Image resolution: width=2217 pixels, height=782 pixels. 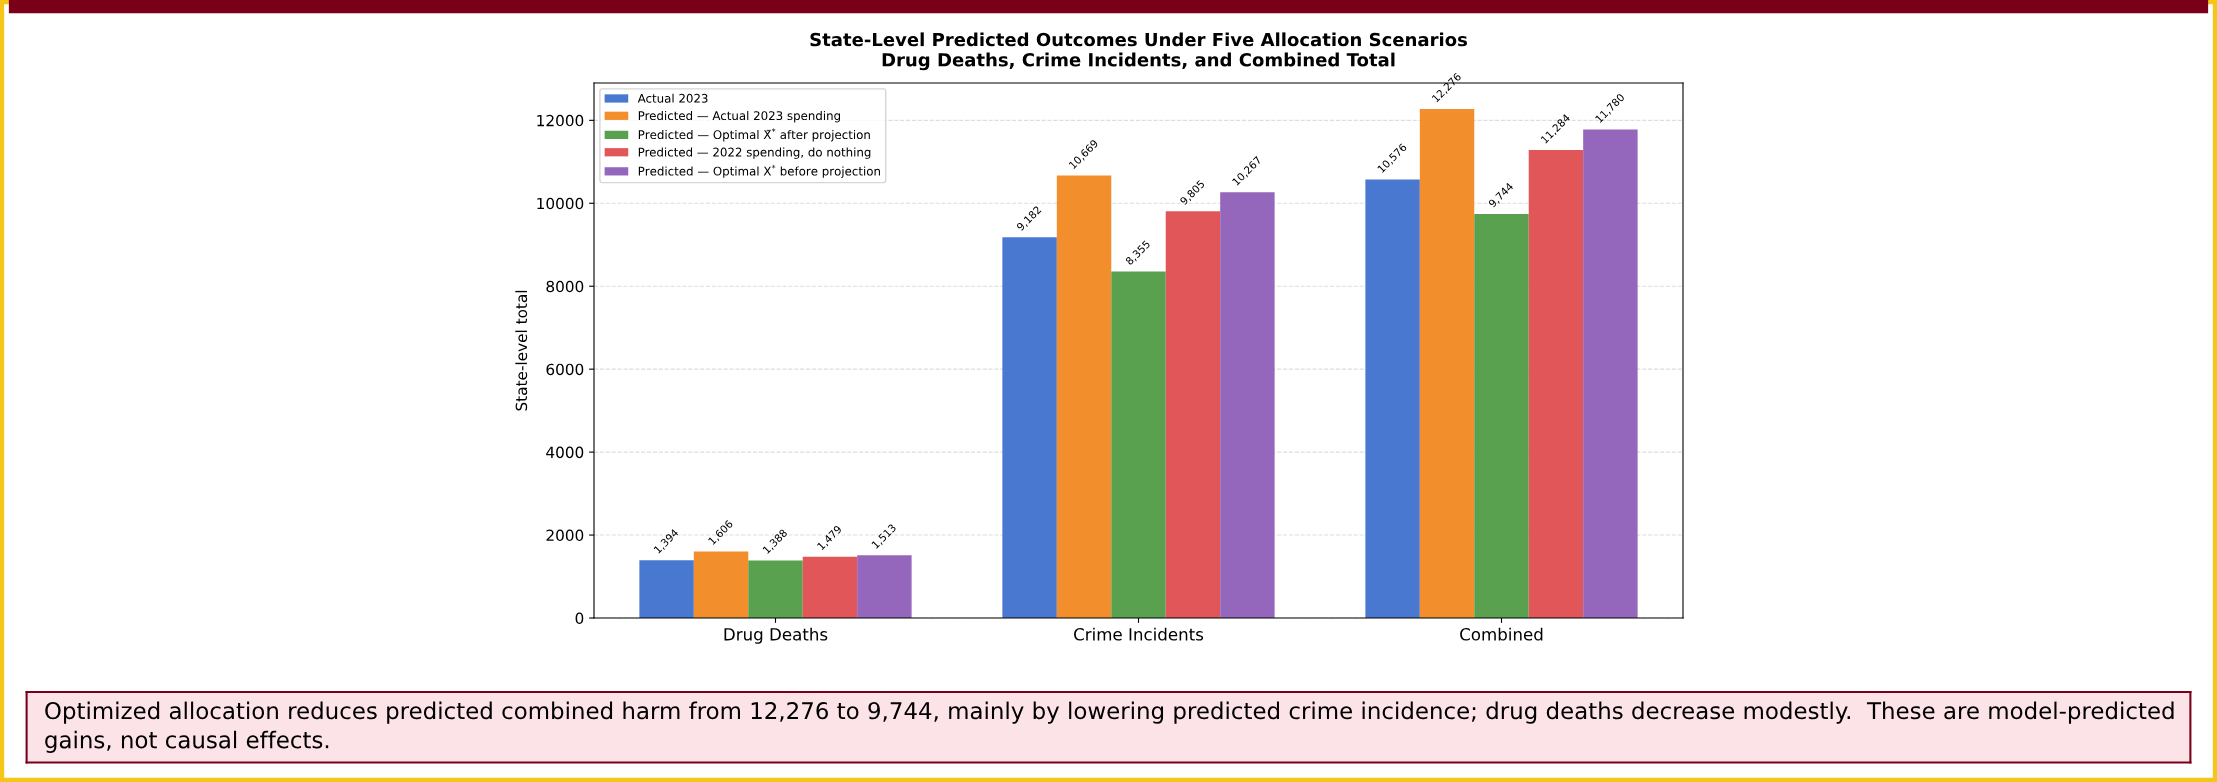 I want to click on legend-label: Predicted — Optimal X̃$^{*}$ after projection, so click(x=754, y=135).